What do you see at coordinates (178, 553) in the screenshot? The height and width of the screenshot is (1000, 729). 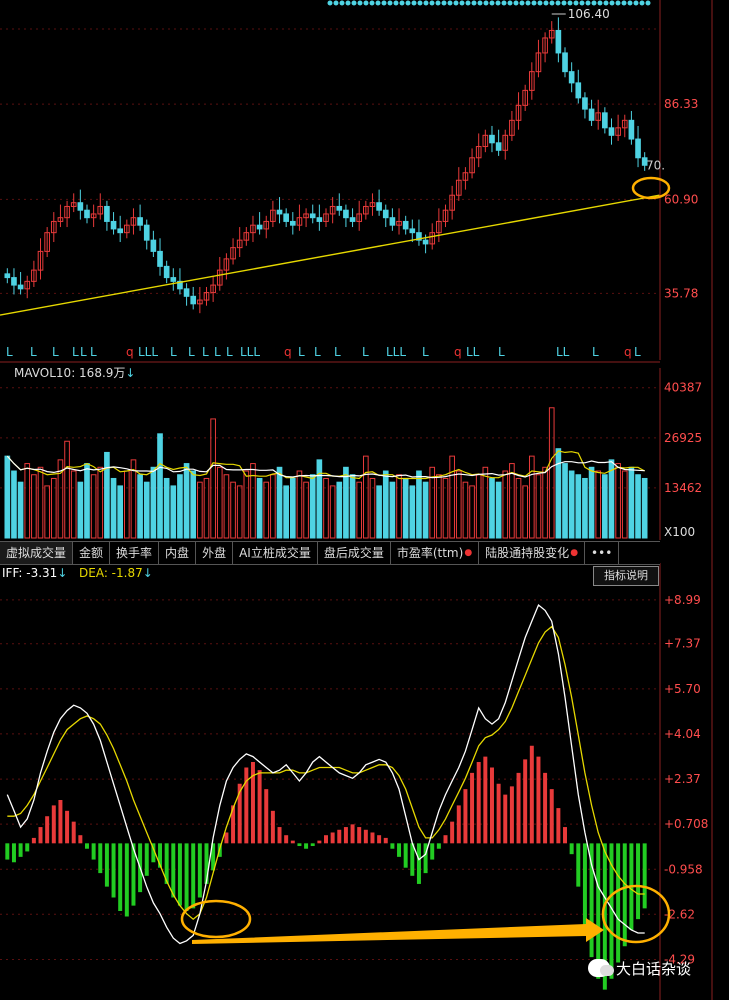 I see `tab-3: 内盘` at bounding box center [178, 553].